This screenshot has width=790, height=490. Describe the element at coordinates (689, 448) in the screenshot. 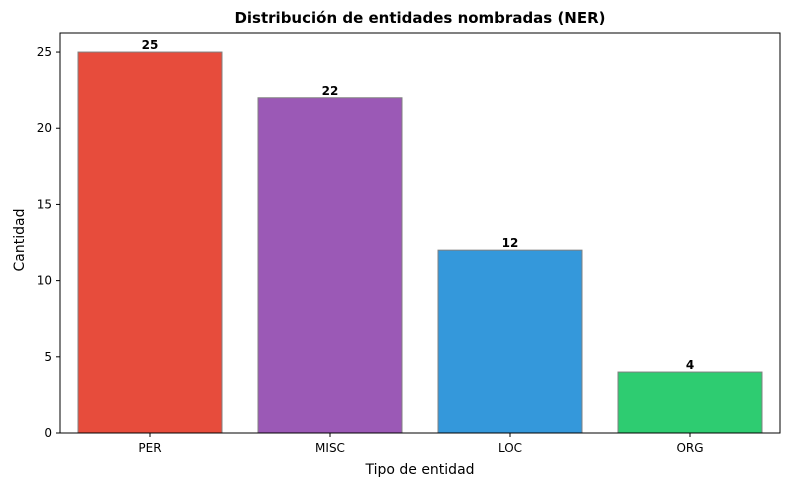

I see `x-tick-label: ORG` at that location.